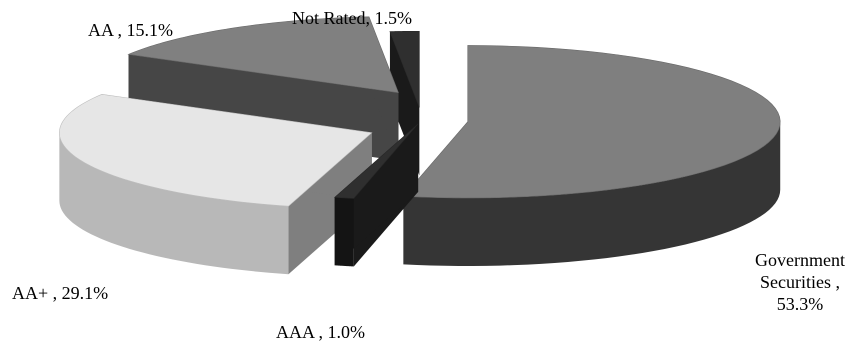 The width and height of the screenshot is (860, 345). I want to click on label-aaa: AAA , 1.0%, so click(320, 332).